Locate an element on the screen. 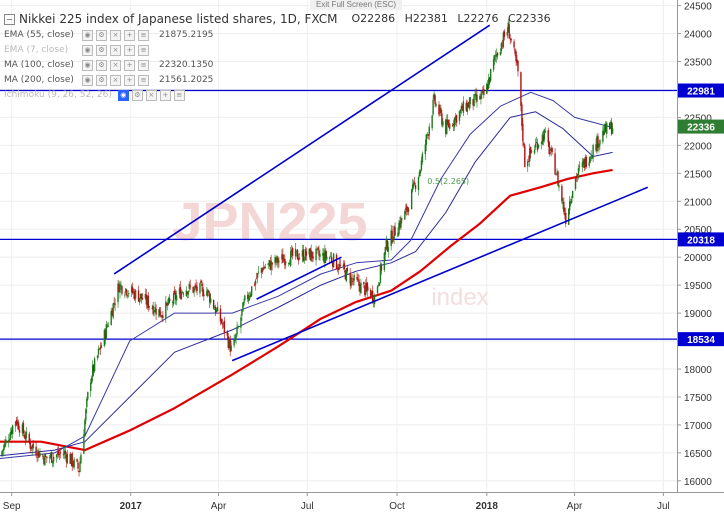  price-tick-label: 16500 is located at coordinates (698, 454).